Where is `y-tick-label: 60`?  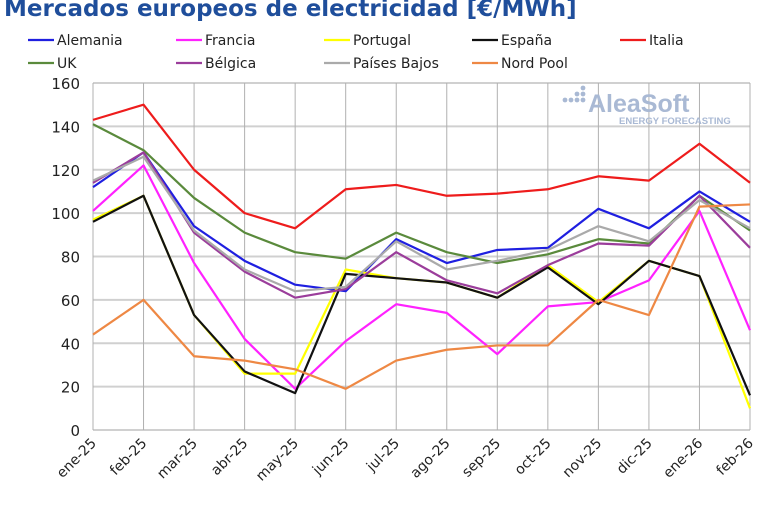 y-tick-label: 60 is located at coordinates (70, 301).